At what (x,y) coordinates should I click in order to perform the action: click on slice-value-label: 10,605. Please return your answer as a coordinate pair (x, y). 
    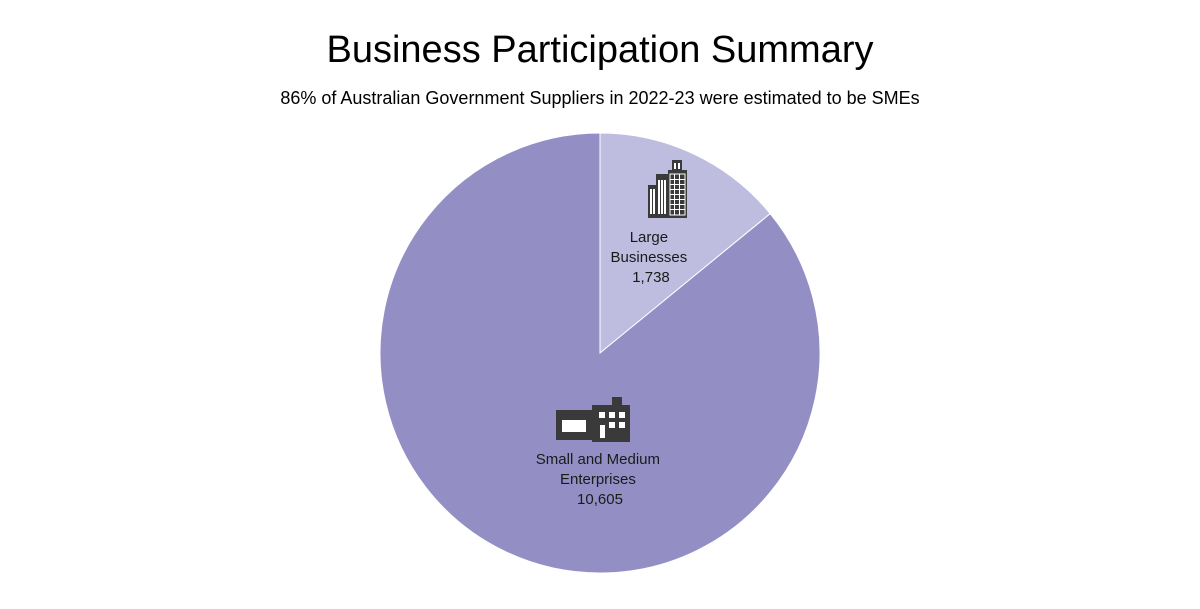
    Looking at the image, I should click on (600, 499).